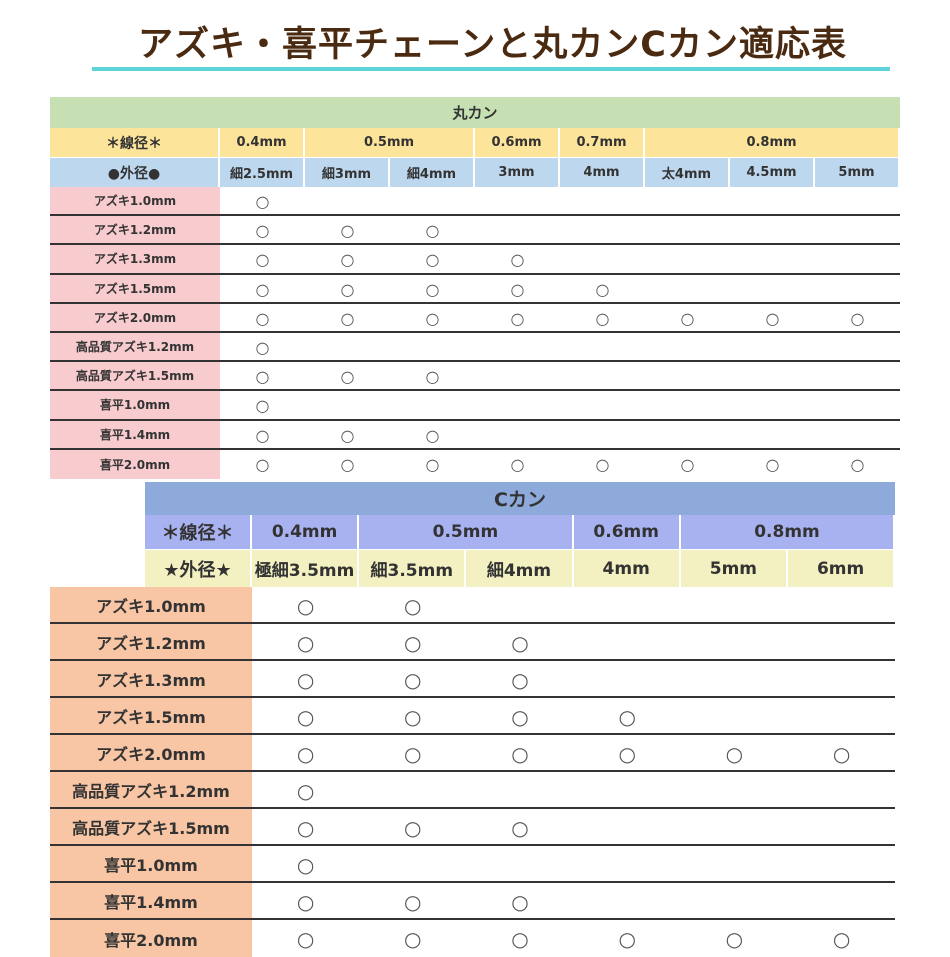 The width and height of the screenshot is (950, 957). I want to click on marukan-row-label: 喜平1.4mm, so click(135, 434).